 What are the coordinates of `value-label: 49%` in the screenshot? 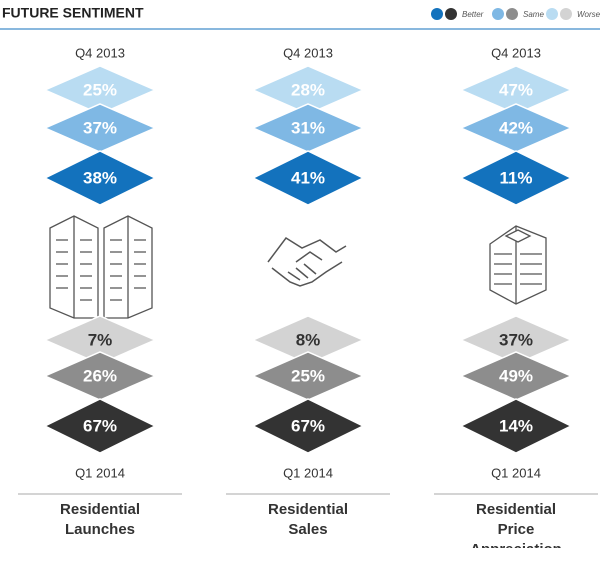 It's located at (516, 375).